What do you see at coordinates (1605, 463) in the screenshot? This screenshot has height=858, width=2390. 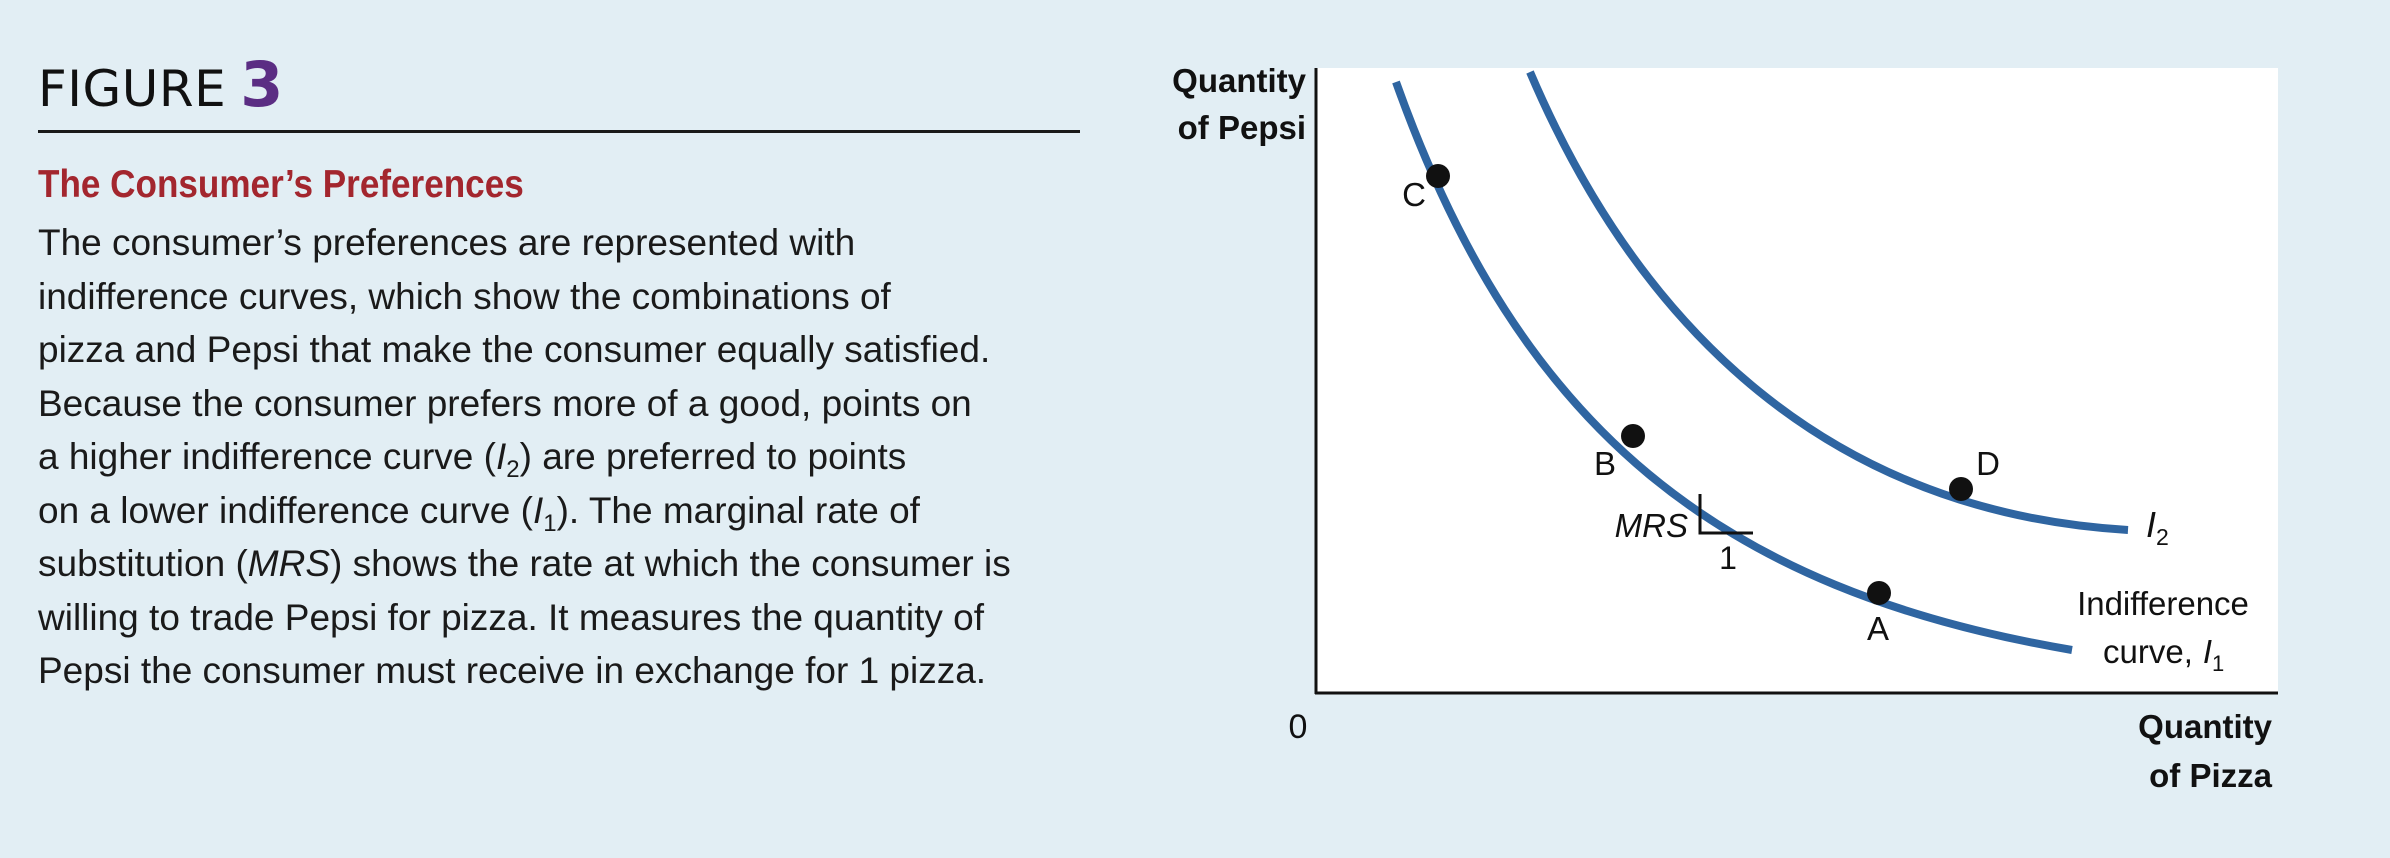 I see `point-b-label: B` at bounding box center [1605, 463].